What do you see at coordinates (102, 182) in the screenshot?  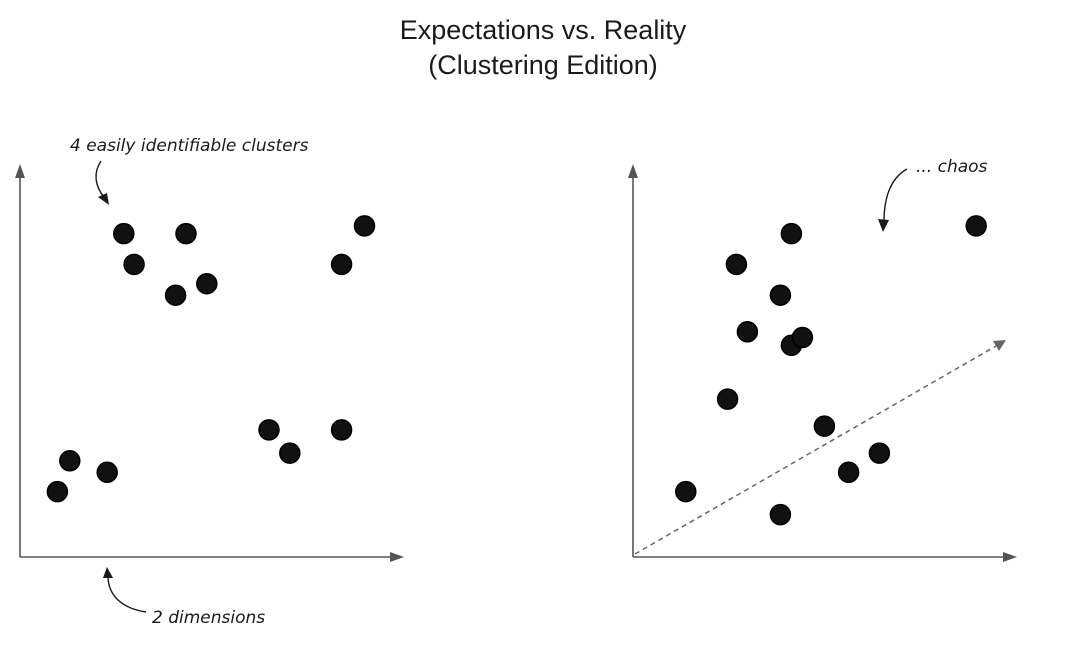 I see `clusters-arrow` at bounding box center [102, 182].